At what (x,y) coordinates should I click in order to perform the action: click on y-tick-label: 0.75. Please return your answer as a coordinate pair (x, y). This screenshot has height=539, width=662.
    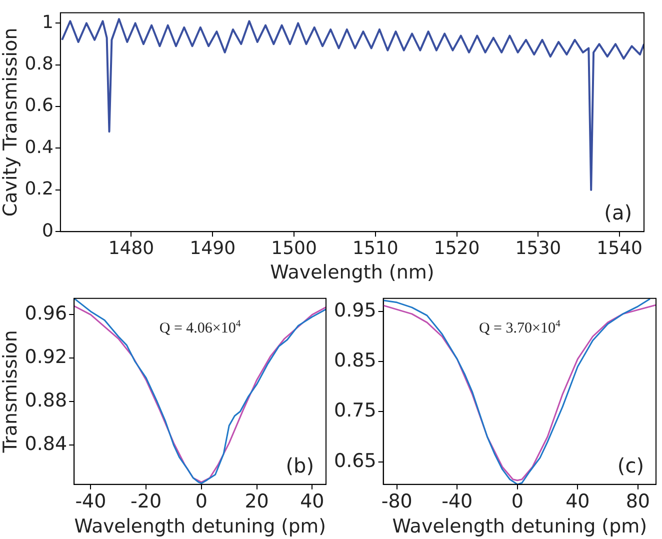
    Looking at the image, I should click on (355, 411).